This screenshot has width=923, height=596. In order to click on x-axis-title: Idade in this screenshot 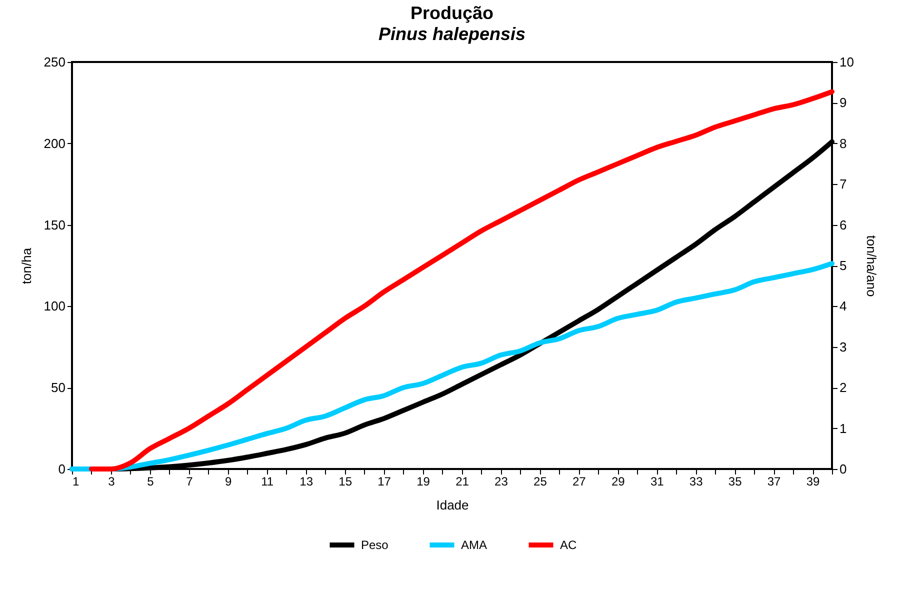, I will do `click(452, 505)`.